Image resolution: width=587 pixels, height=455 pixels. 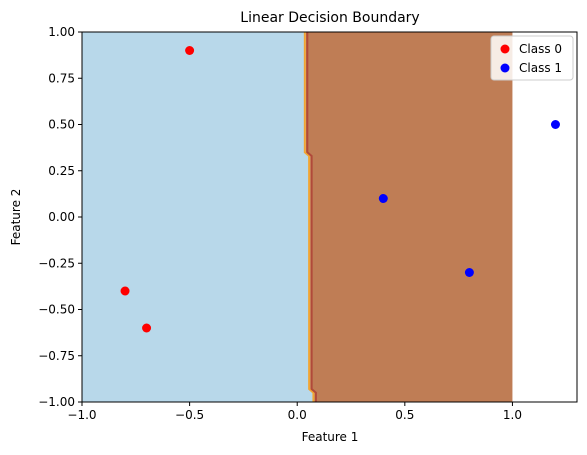 I want to click on legend-box, so click(x=532, y=58).